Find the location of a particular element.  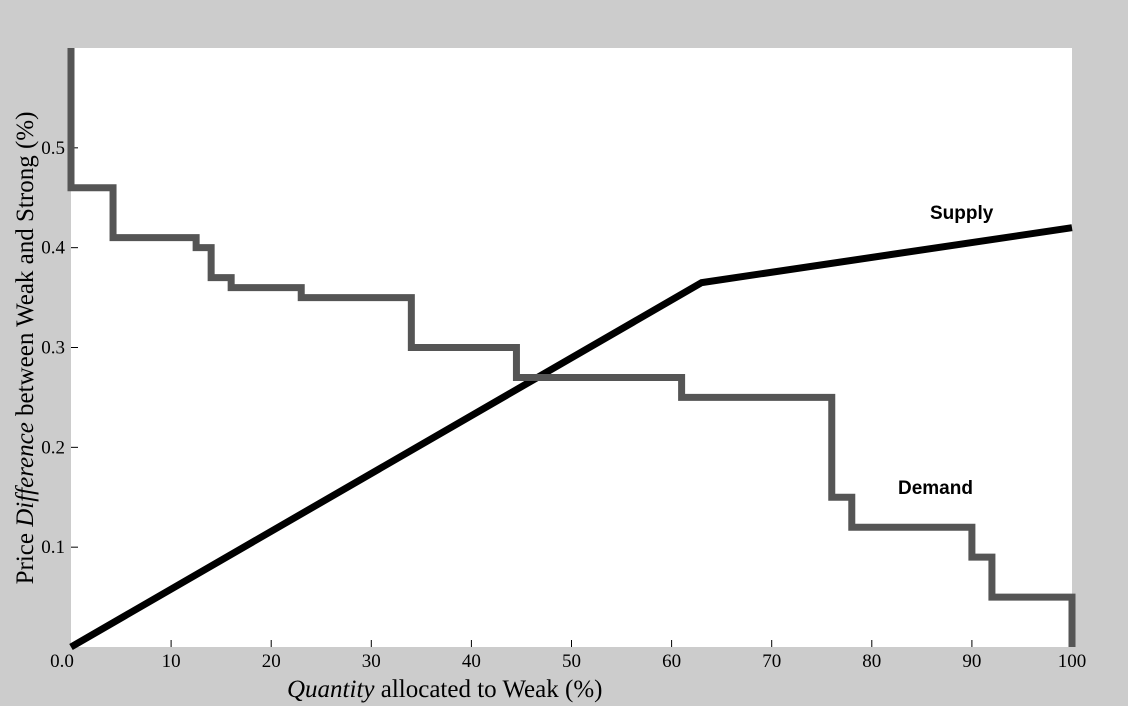

x-tick-label: 60 is located at coordinates (671, 661).